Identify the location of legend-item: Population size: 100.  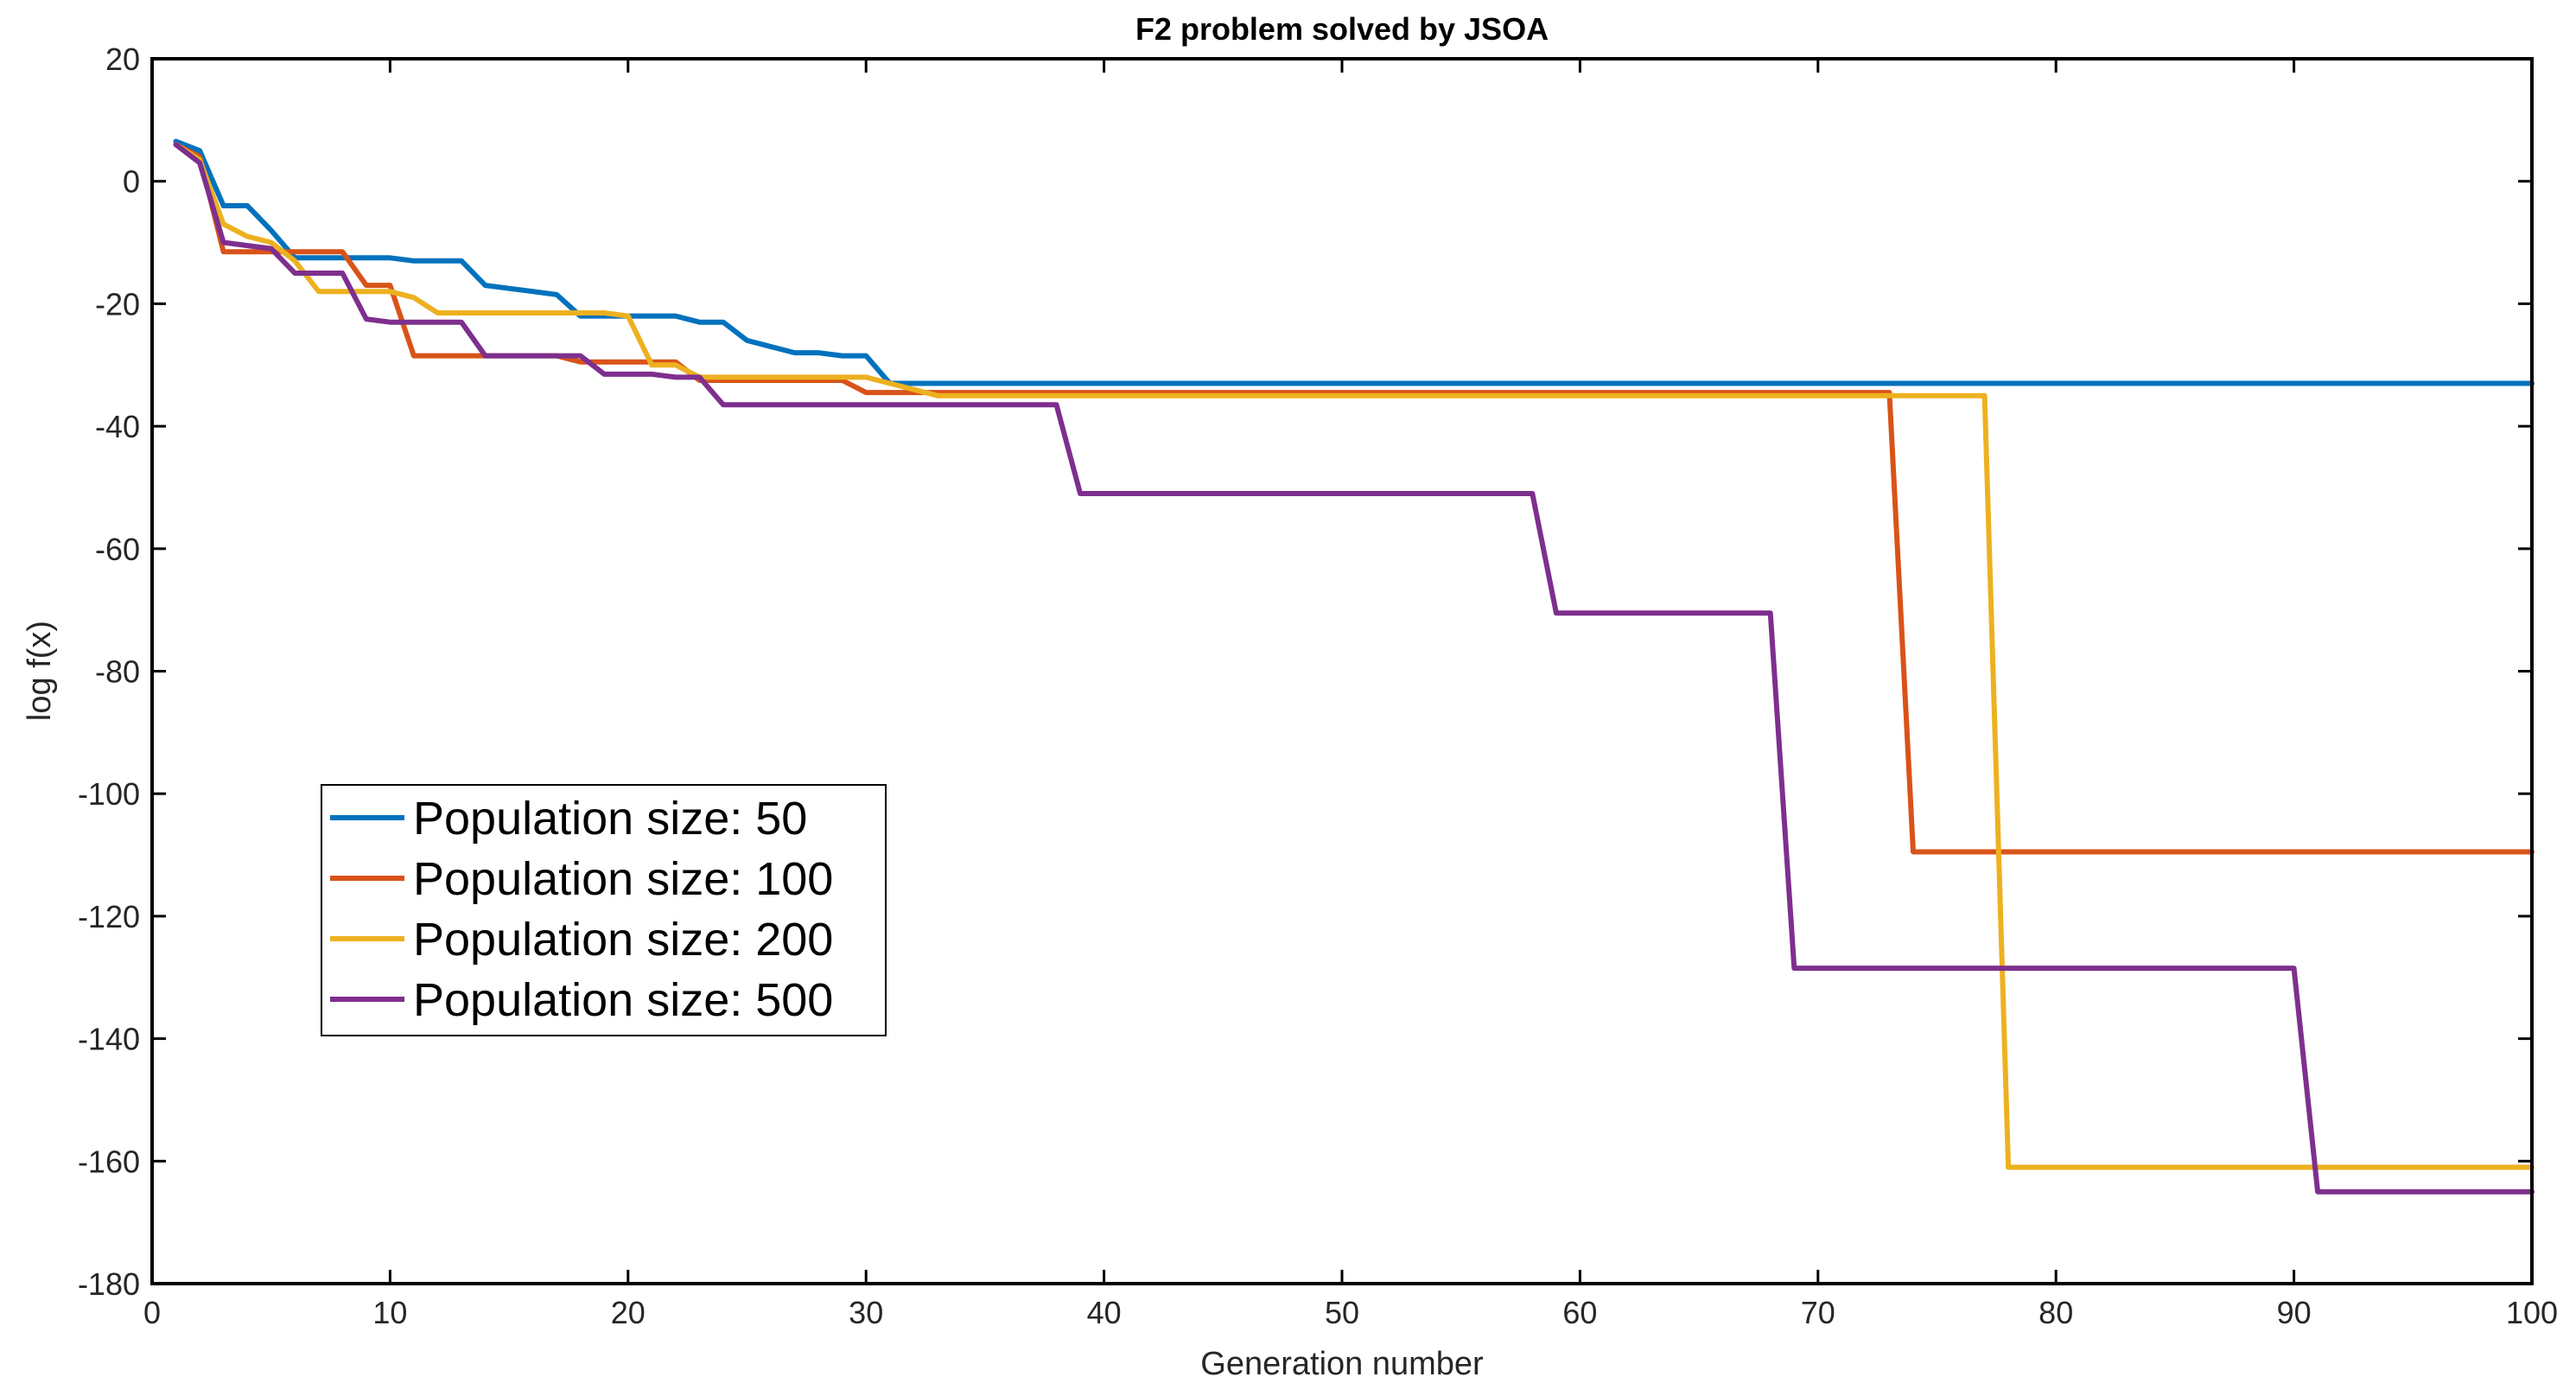
(581, 879).